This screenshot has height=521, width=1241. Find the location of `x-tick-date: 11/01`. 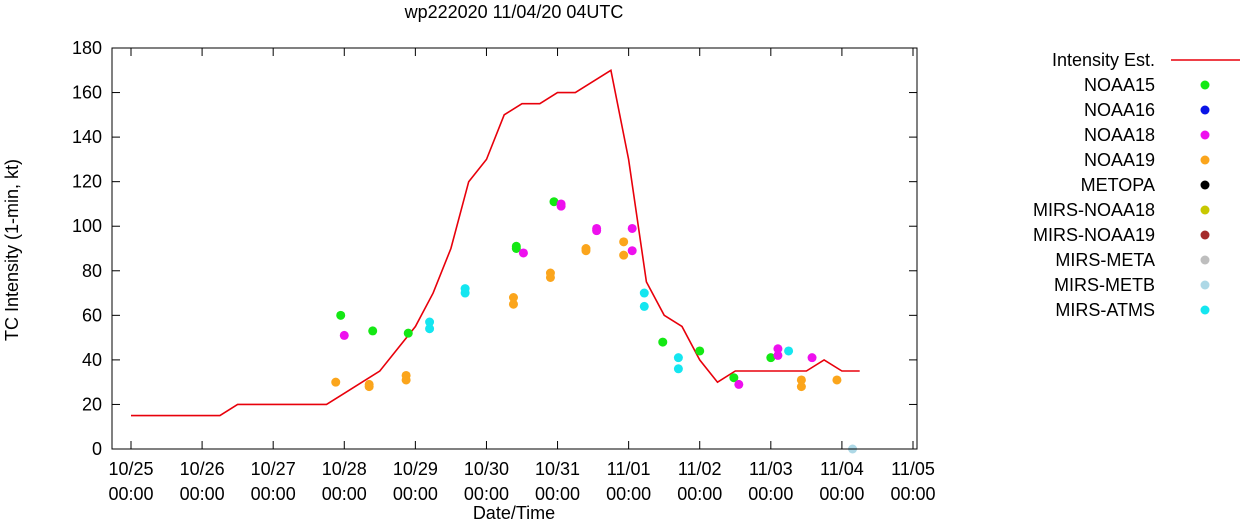

x-tick-date: 11/01 is located at coordinates (629, 469).